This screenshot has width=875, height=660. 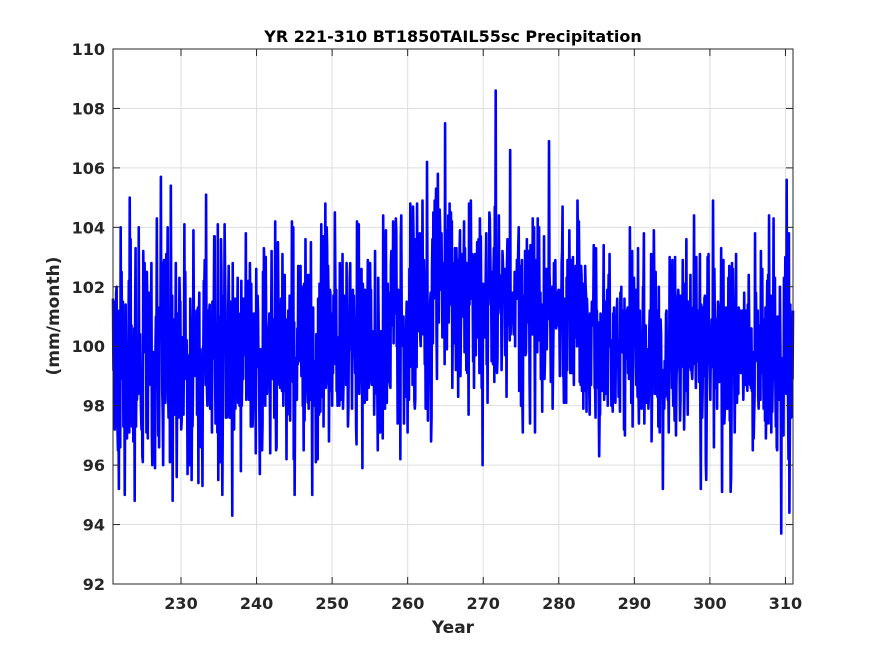 I want to click on x-tick-label: 270, so click(x=483, y=603).